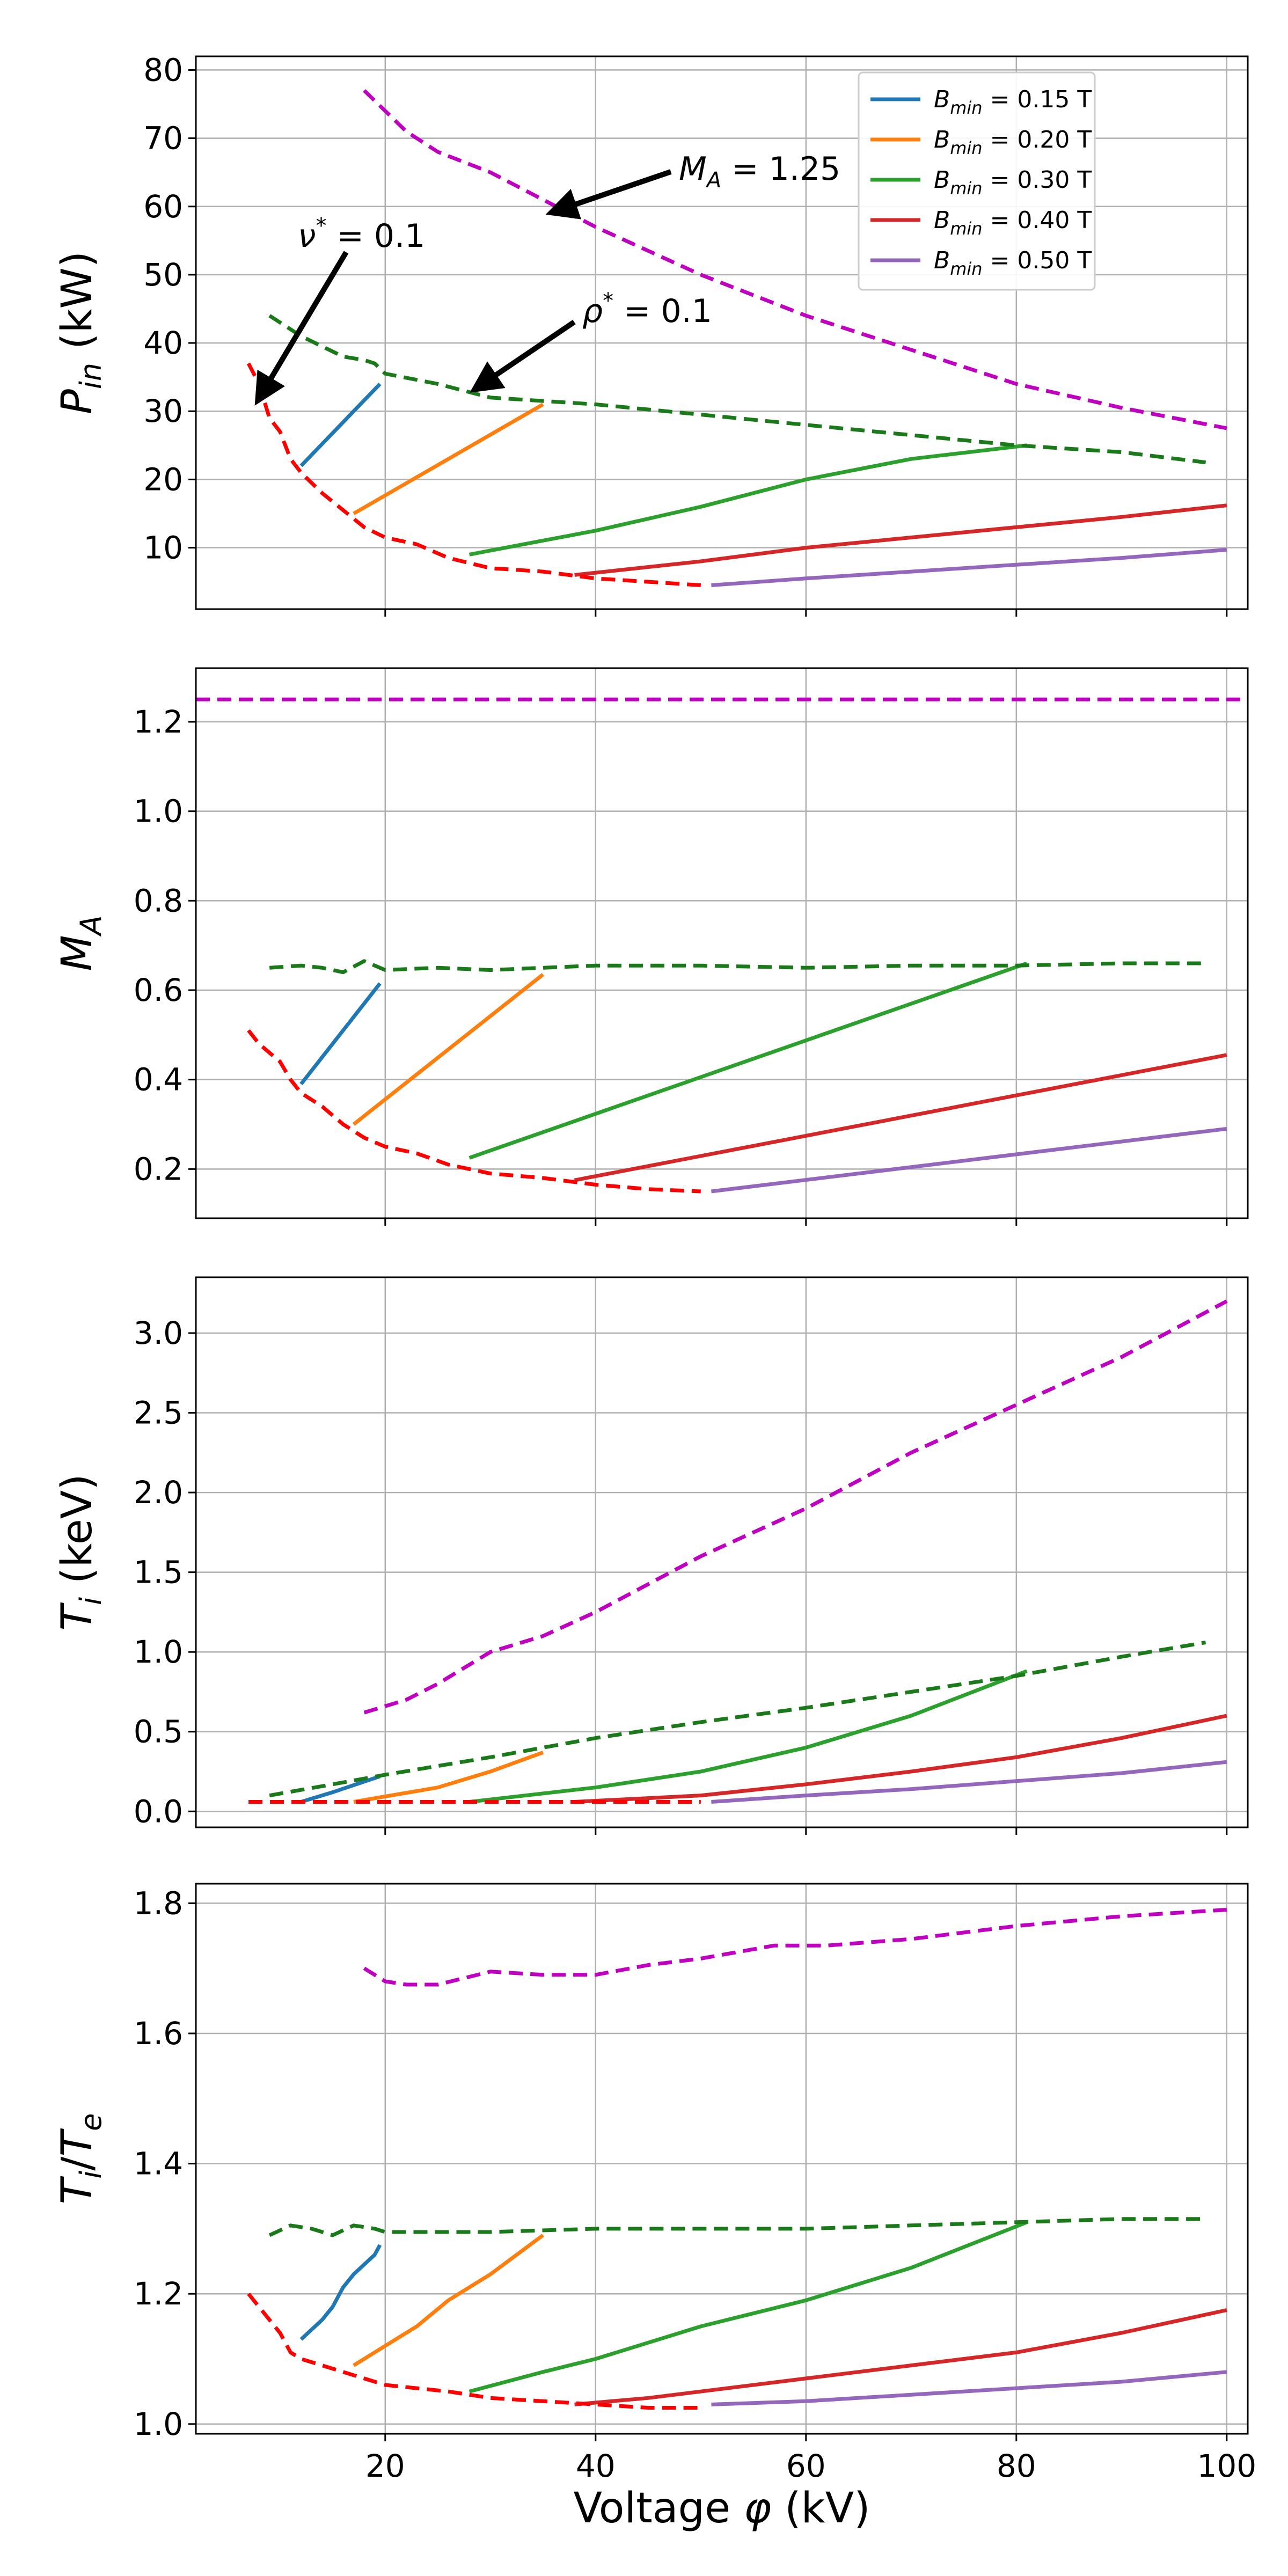  Describe the element at coordinates (163, 206) in the screenshot. I see `y-tick-label: 60` at that location.